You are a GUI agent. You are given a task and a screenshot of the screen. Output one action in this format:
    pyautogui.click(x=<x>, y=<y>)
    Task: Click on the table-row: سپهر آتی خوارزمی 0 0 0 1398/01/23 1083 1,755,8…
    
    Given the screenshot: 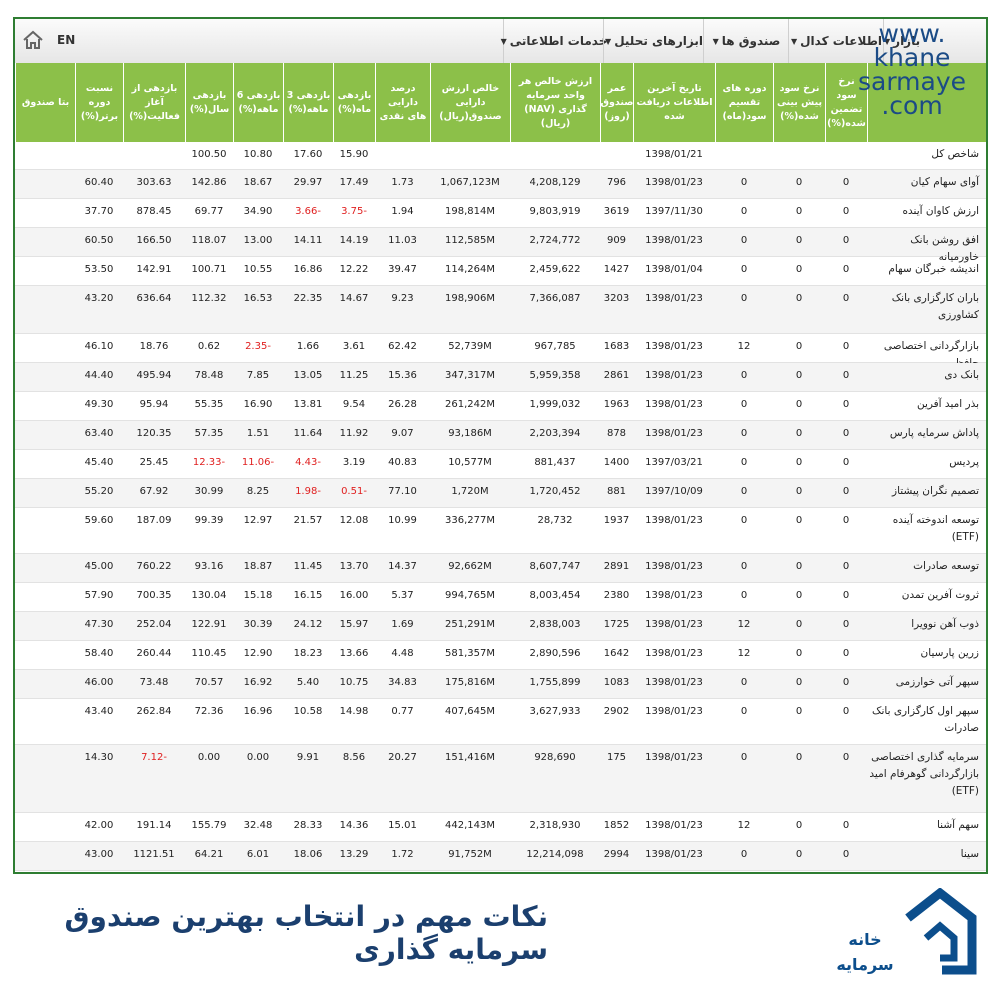 What is the action you would take?
    pyautogui.click(x=500, y=684)
    